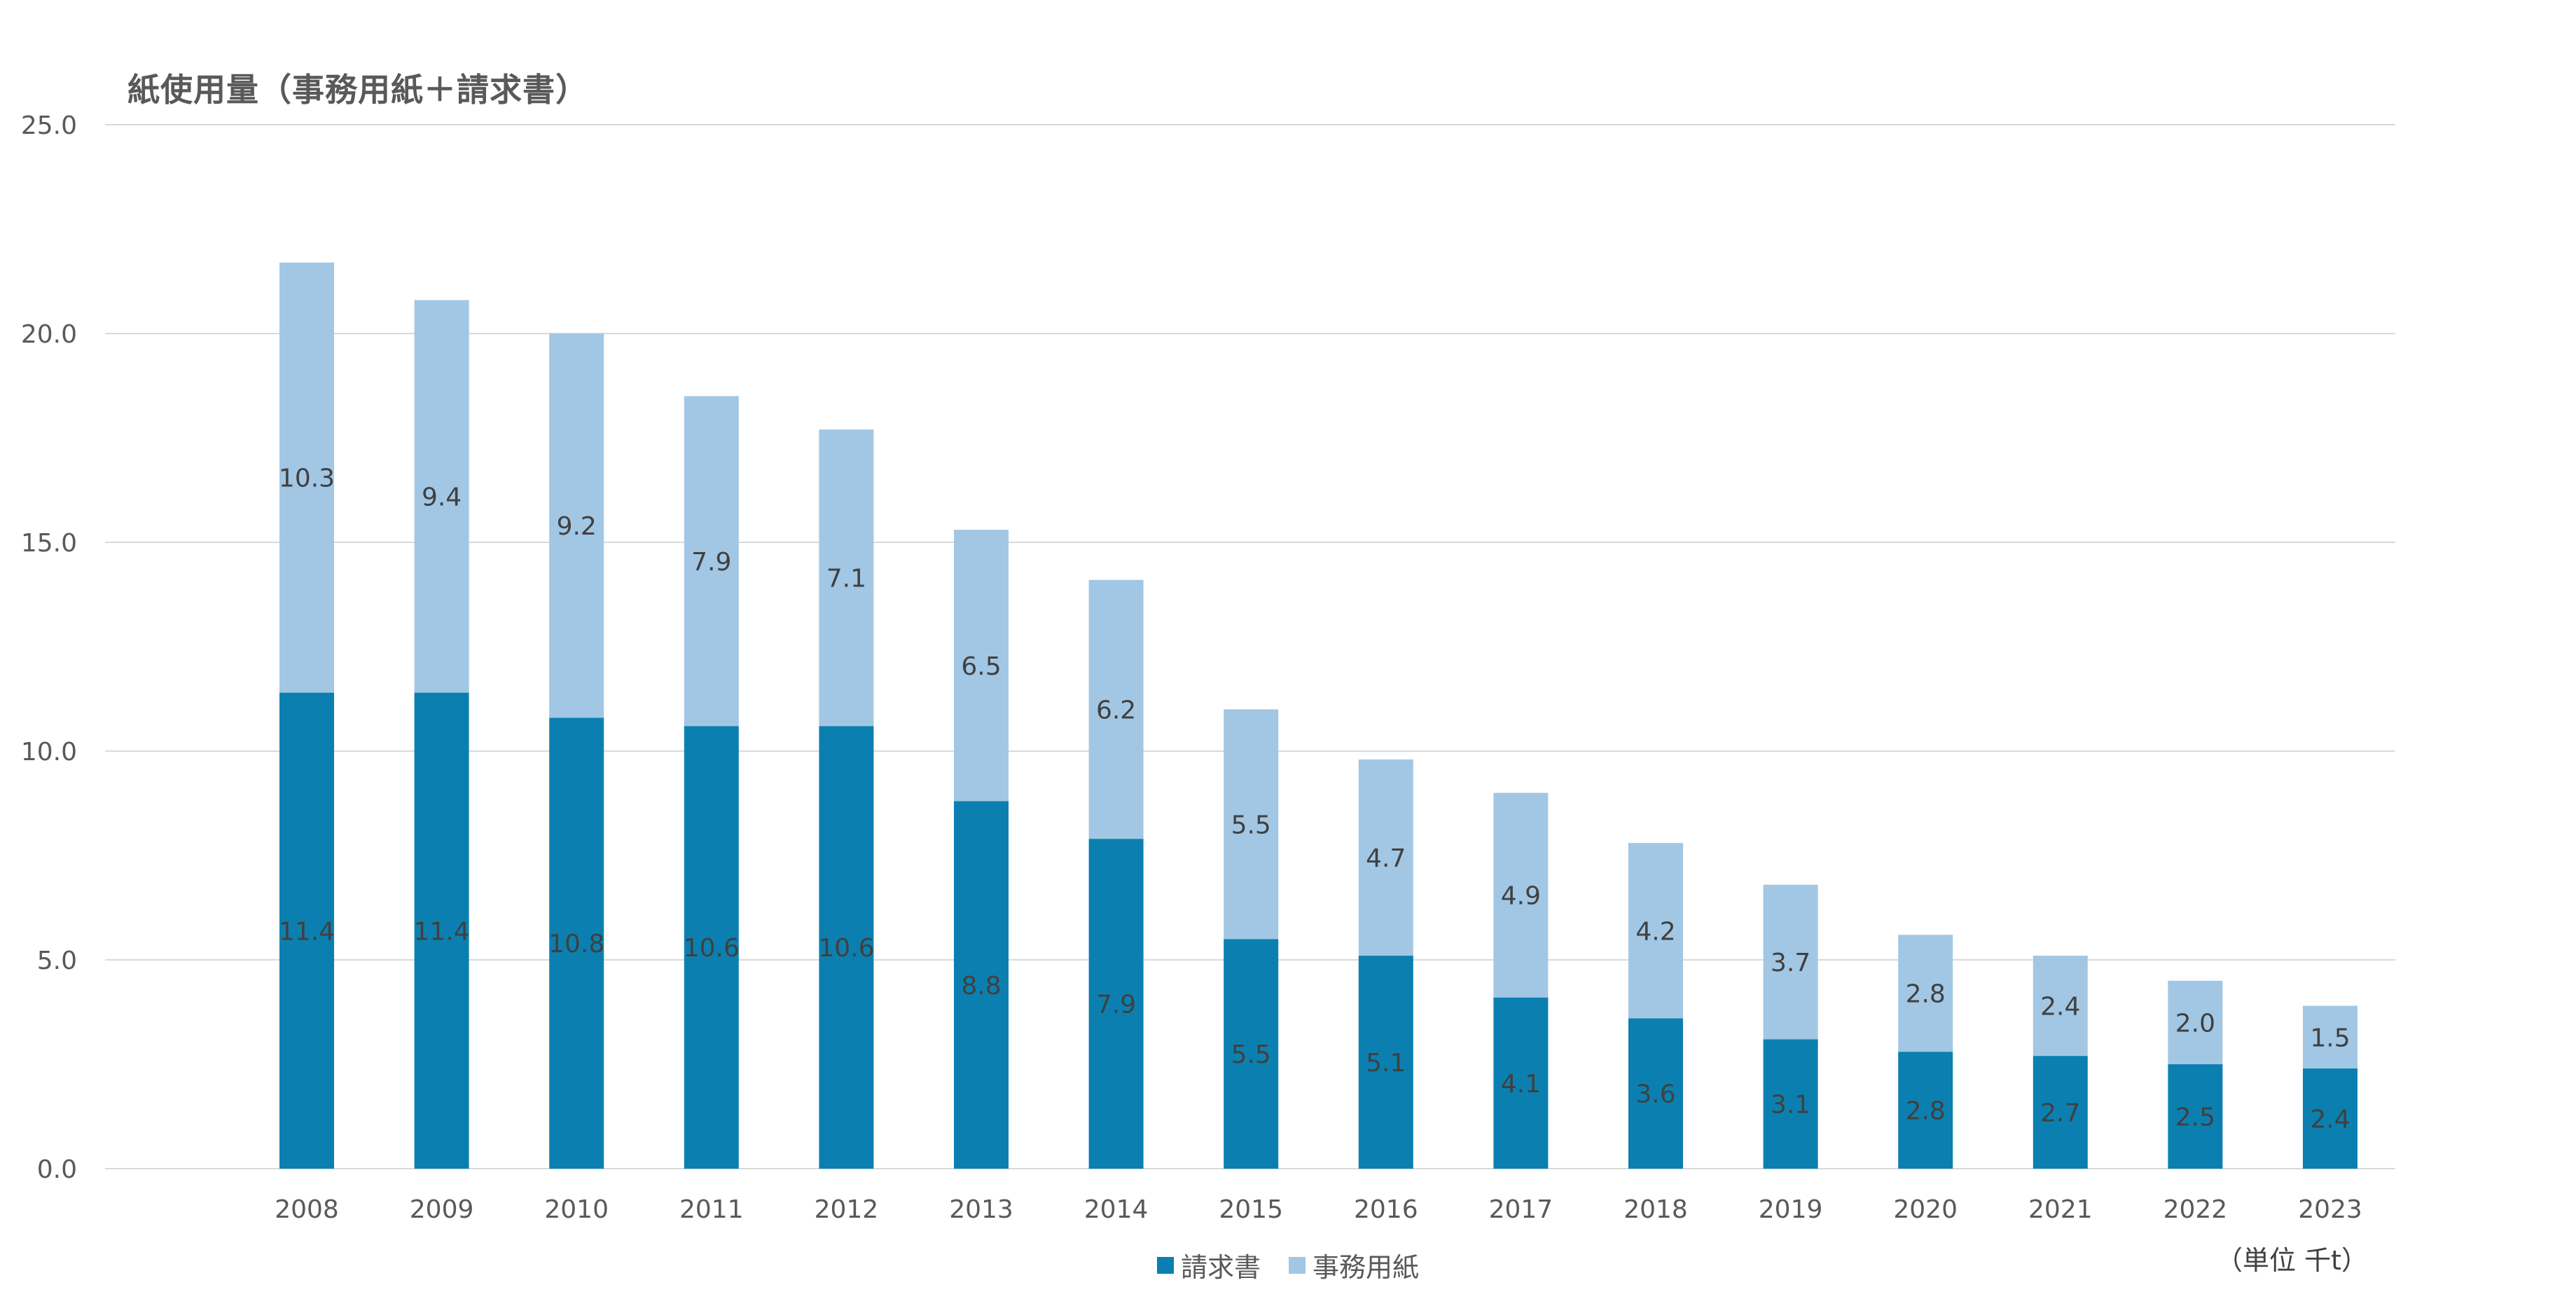  I want to click on data-label: 3.7, so click(1791, 963).